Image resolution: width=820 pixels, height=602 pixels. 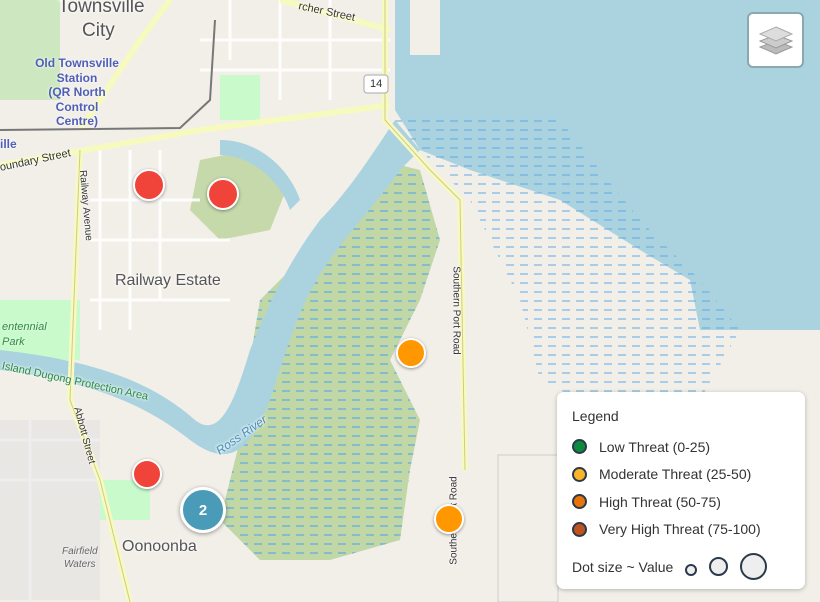 What do you see at coordinates (101, 8) in the screenshot?
I see `label-townsville: Townsville` at bounding box center [101, 8].